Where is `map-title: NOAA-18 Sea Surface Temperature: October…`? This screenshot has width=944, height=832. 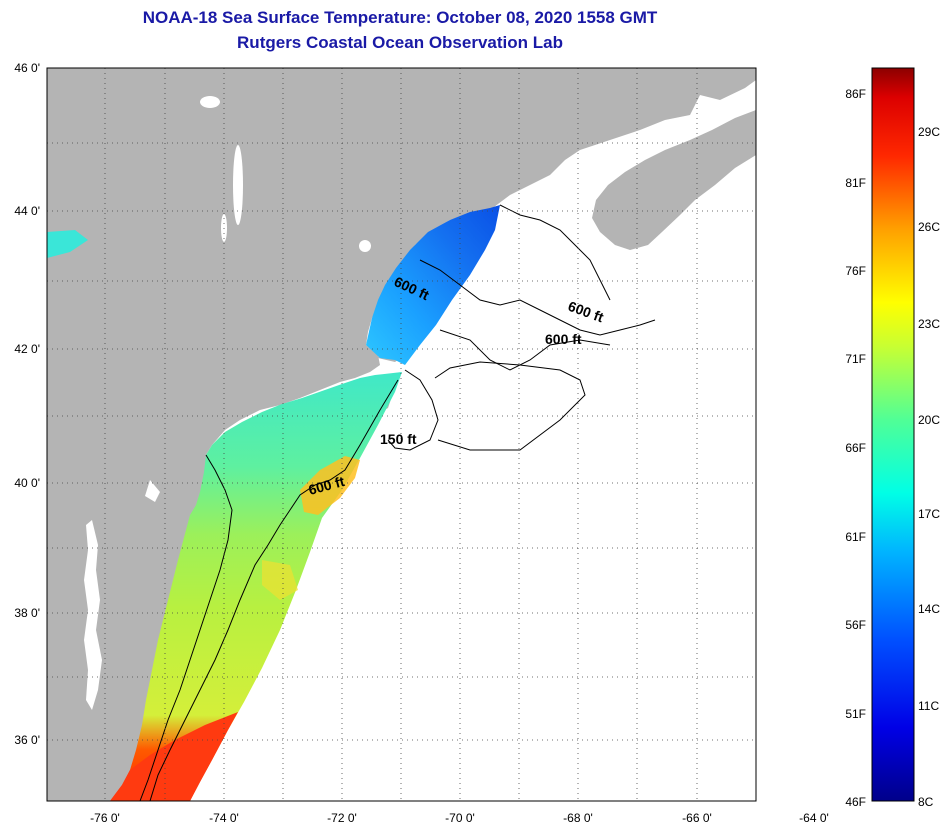
map-title: NOAA-18 Sea Surface Temperature: October… is located at coordinates (400, 17).